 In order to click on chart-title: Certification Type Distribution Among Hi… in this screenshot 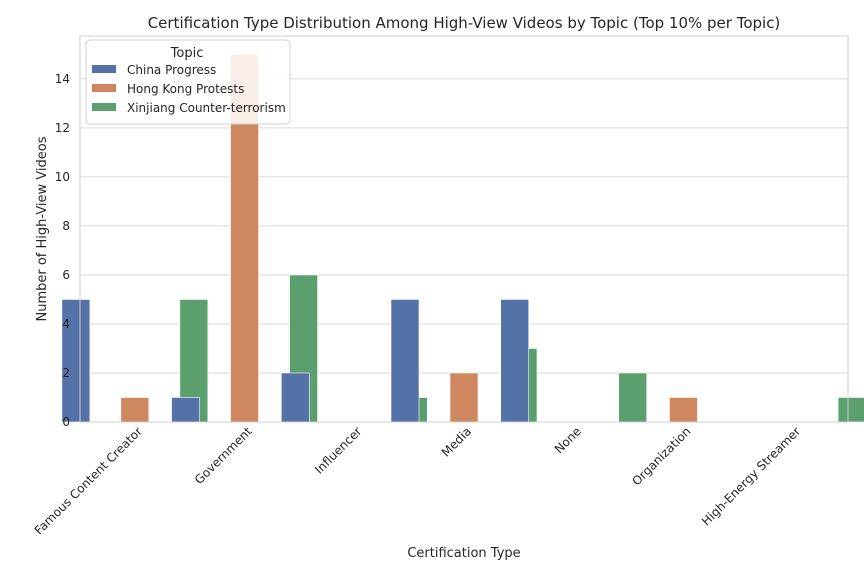, I will do `click(464, 23)`.